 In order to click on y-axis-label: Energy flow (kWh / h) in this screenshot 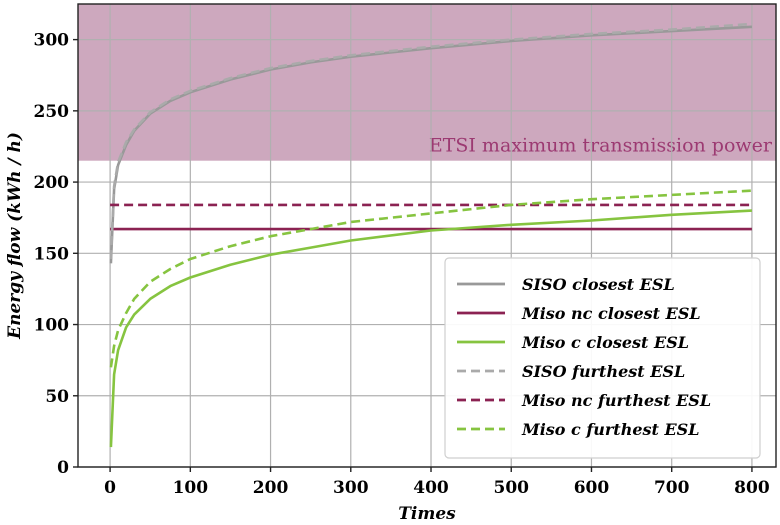, I will do `click(15, 236)`.